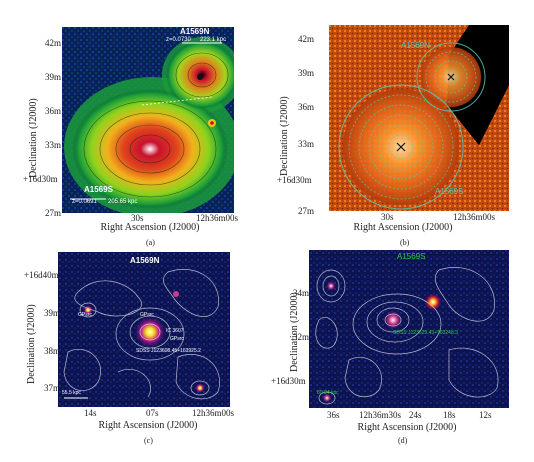  Describe the element at coordinates (177, 339) in the screenshot. I see `panel-c-label-gpsrc-3: GPsrc` at that location.